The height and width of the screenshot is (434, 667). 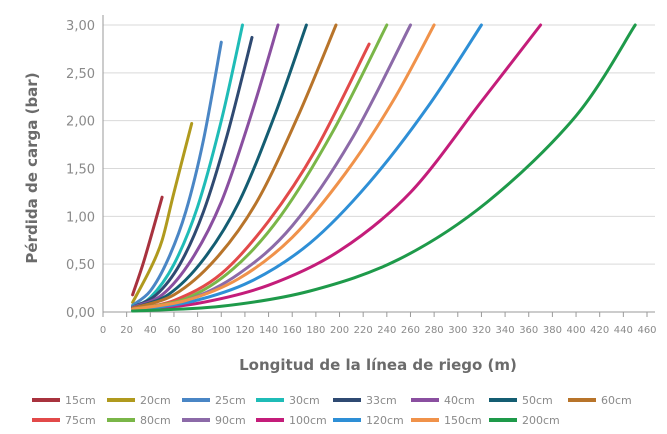 I want to click on x-axis-title: Longitud de la línea de riego (m), so click(x=378, y=365).